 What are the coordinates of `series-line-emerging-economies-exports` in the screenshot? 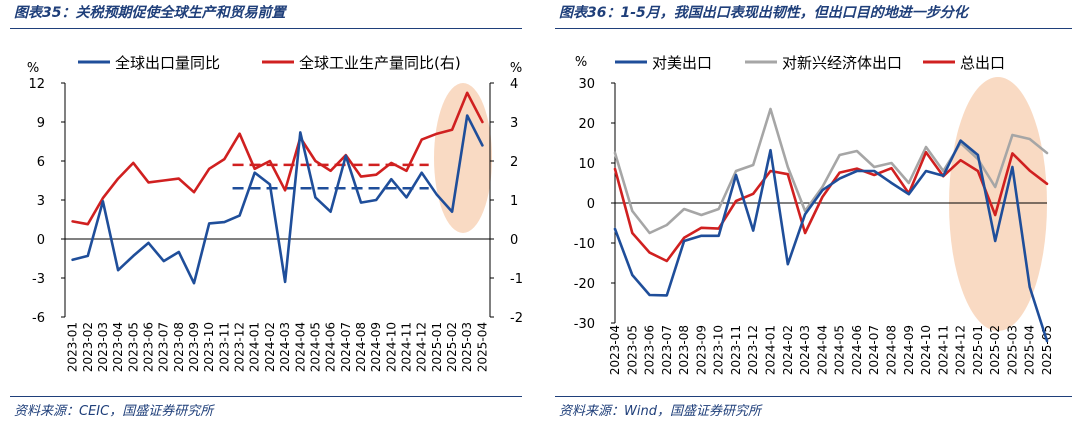 It's located at (831, 171).